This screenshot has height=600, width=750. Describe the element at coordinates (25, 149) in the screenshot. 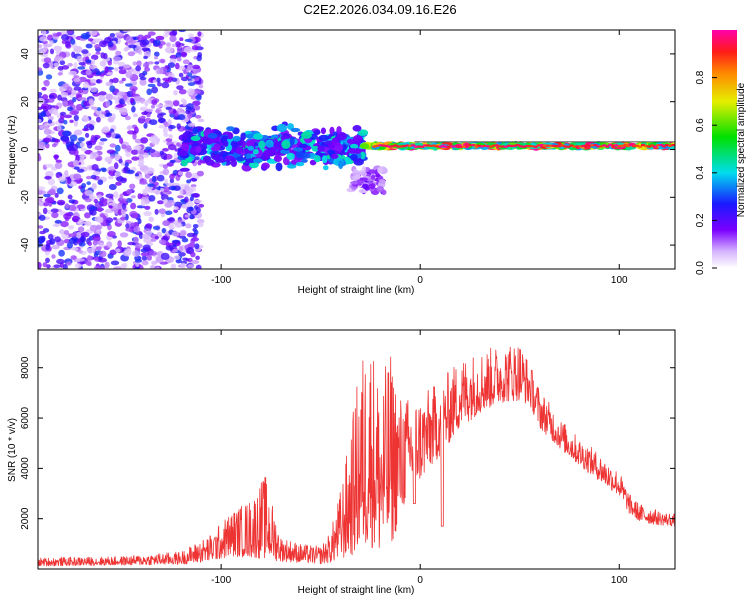

I see `y-tick-label: 0` at that location.